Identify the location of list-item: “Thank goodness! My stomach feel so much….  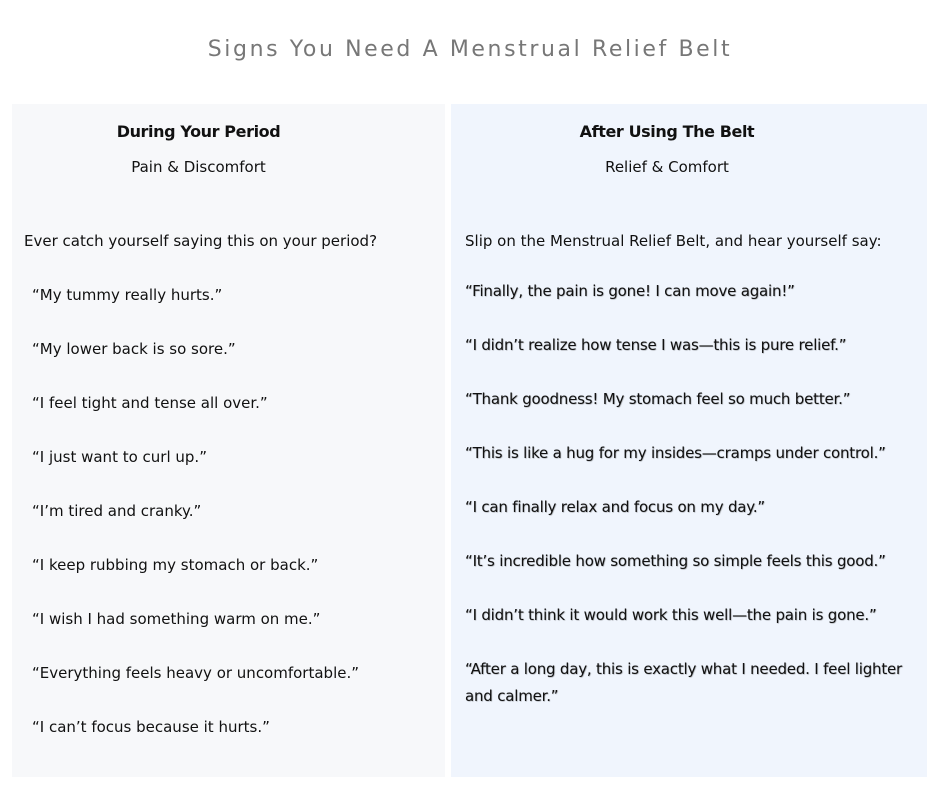
(658, 399).